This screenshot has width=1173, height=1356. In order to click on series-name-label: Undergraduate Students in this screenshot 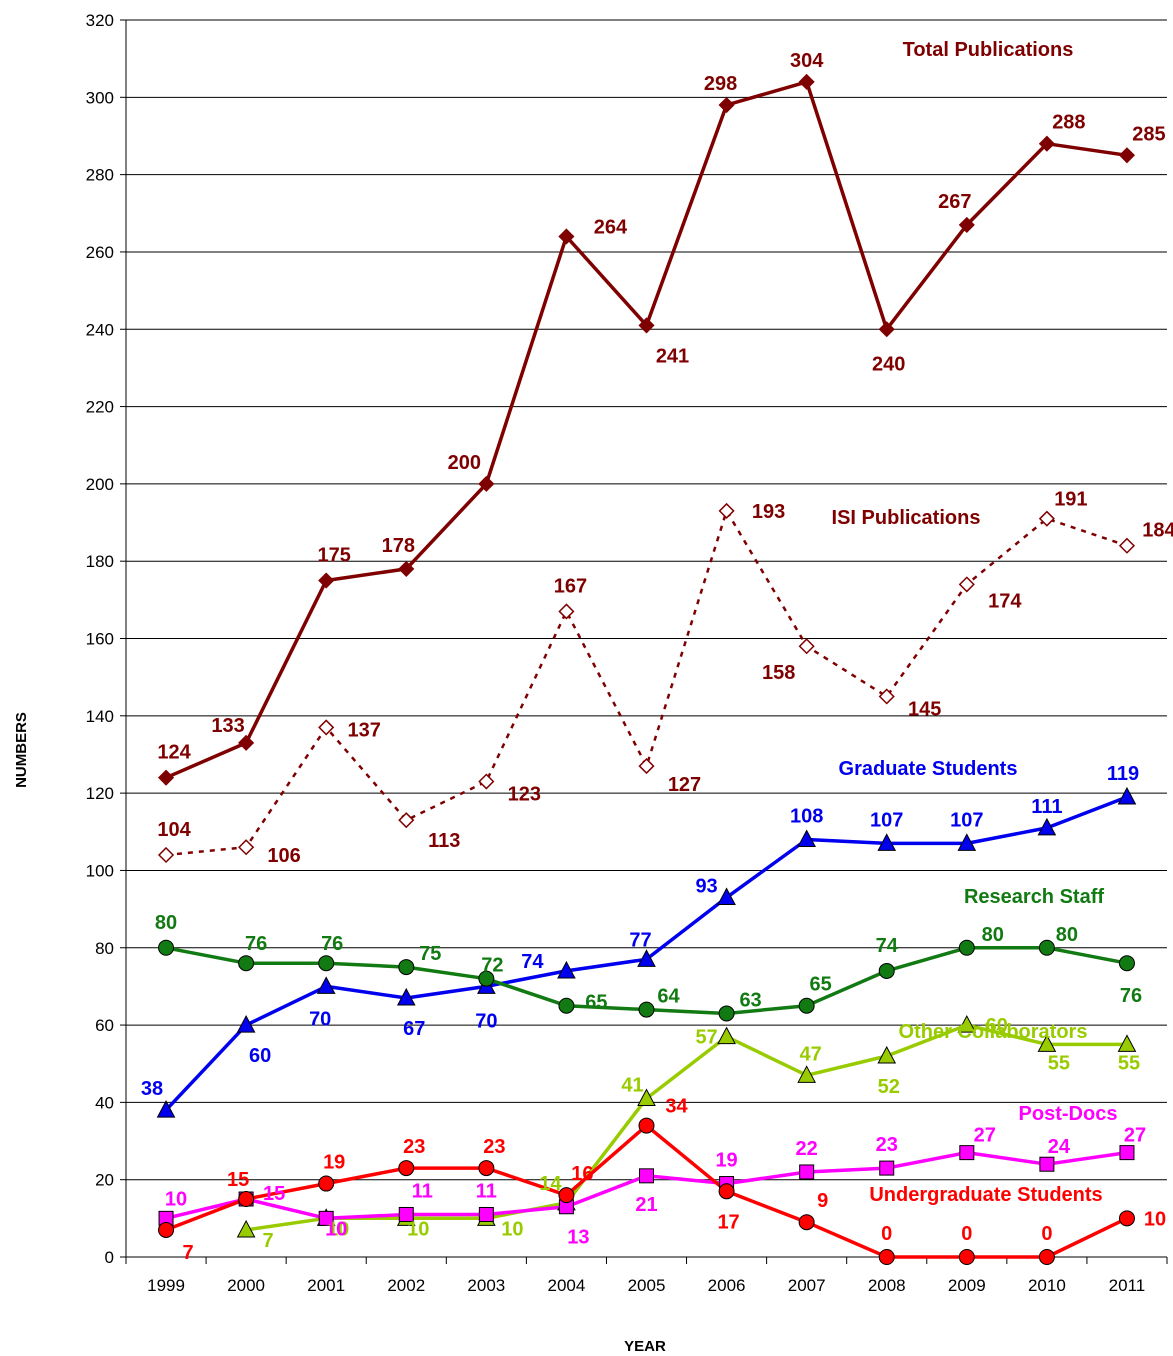, I will do `click(985, 1195)`.